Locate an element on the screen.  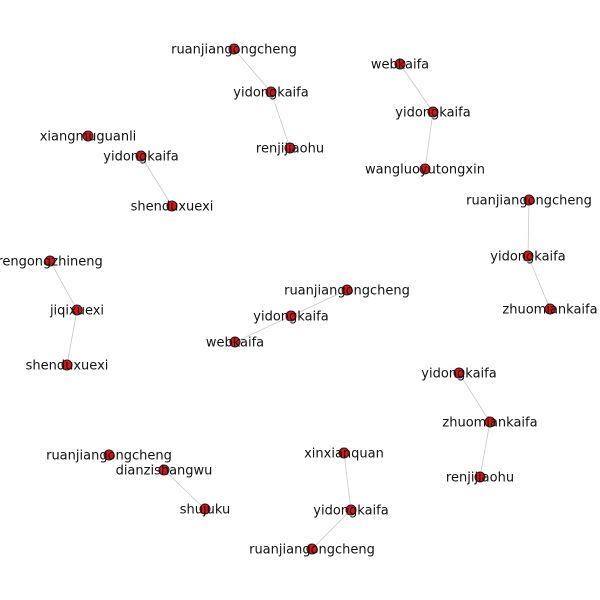
node-n21 is located at coordinates (480, 477).